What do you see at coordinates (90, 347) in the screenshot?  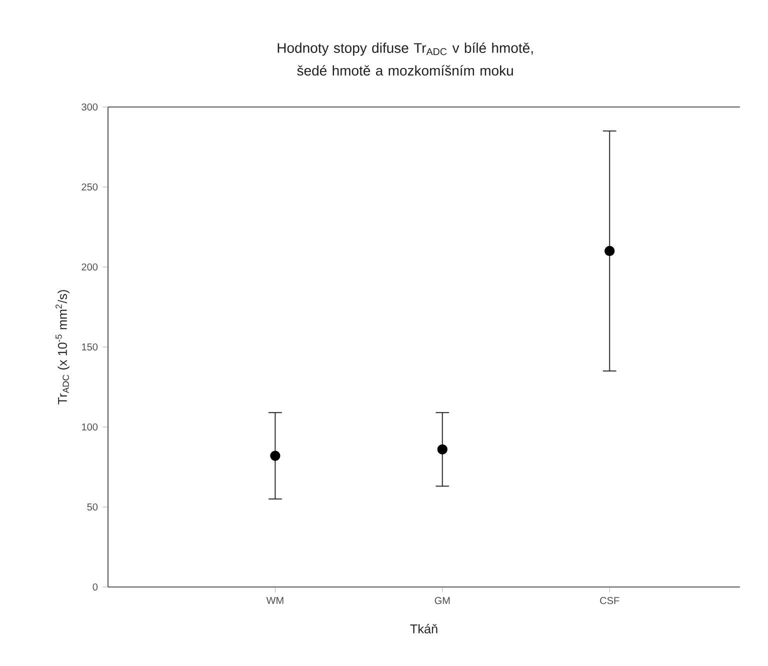 I see `y-tick-label: 150` at bounding box center [90, 347].